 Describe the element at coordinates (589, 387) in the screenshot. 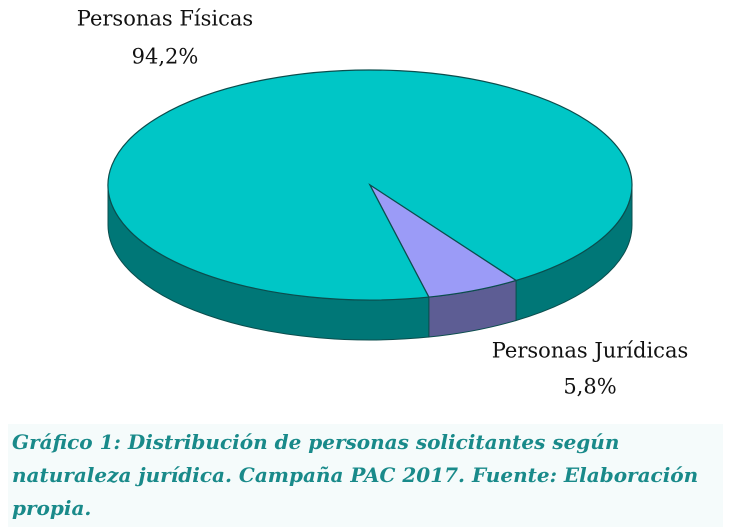

I see `value-label: 5,8%` at that location.